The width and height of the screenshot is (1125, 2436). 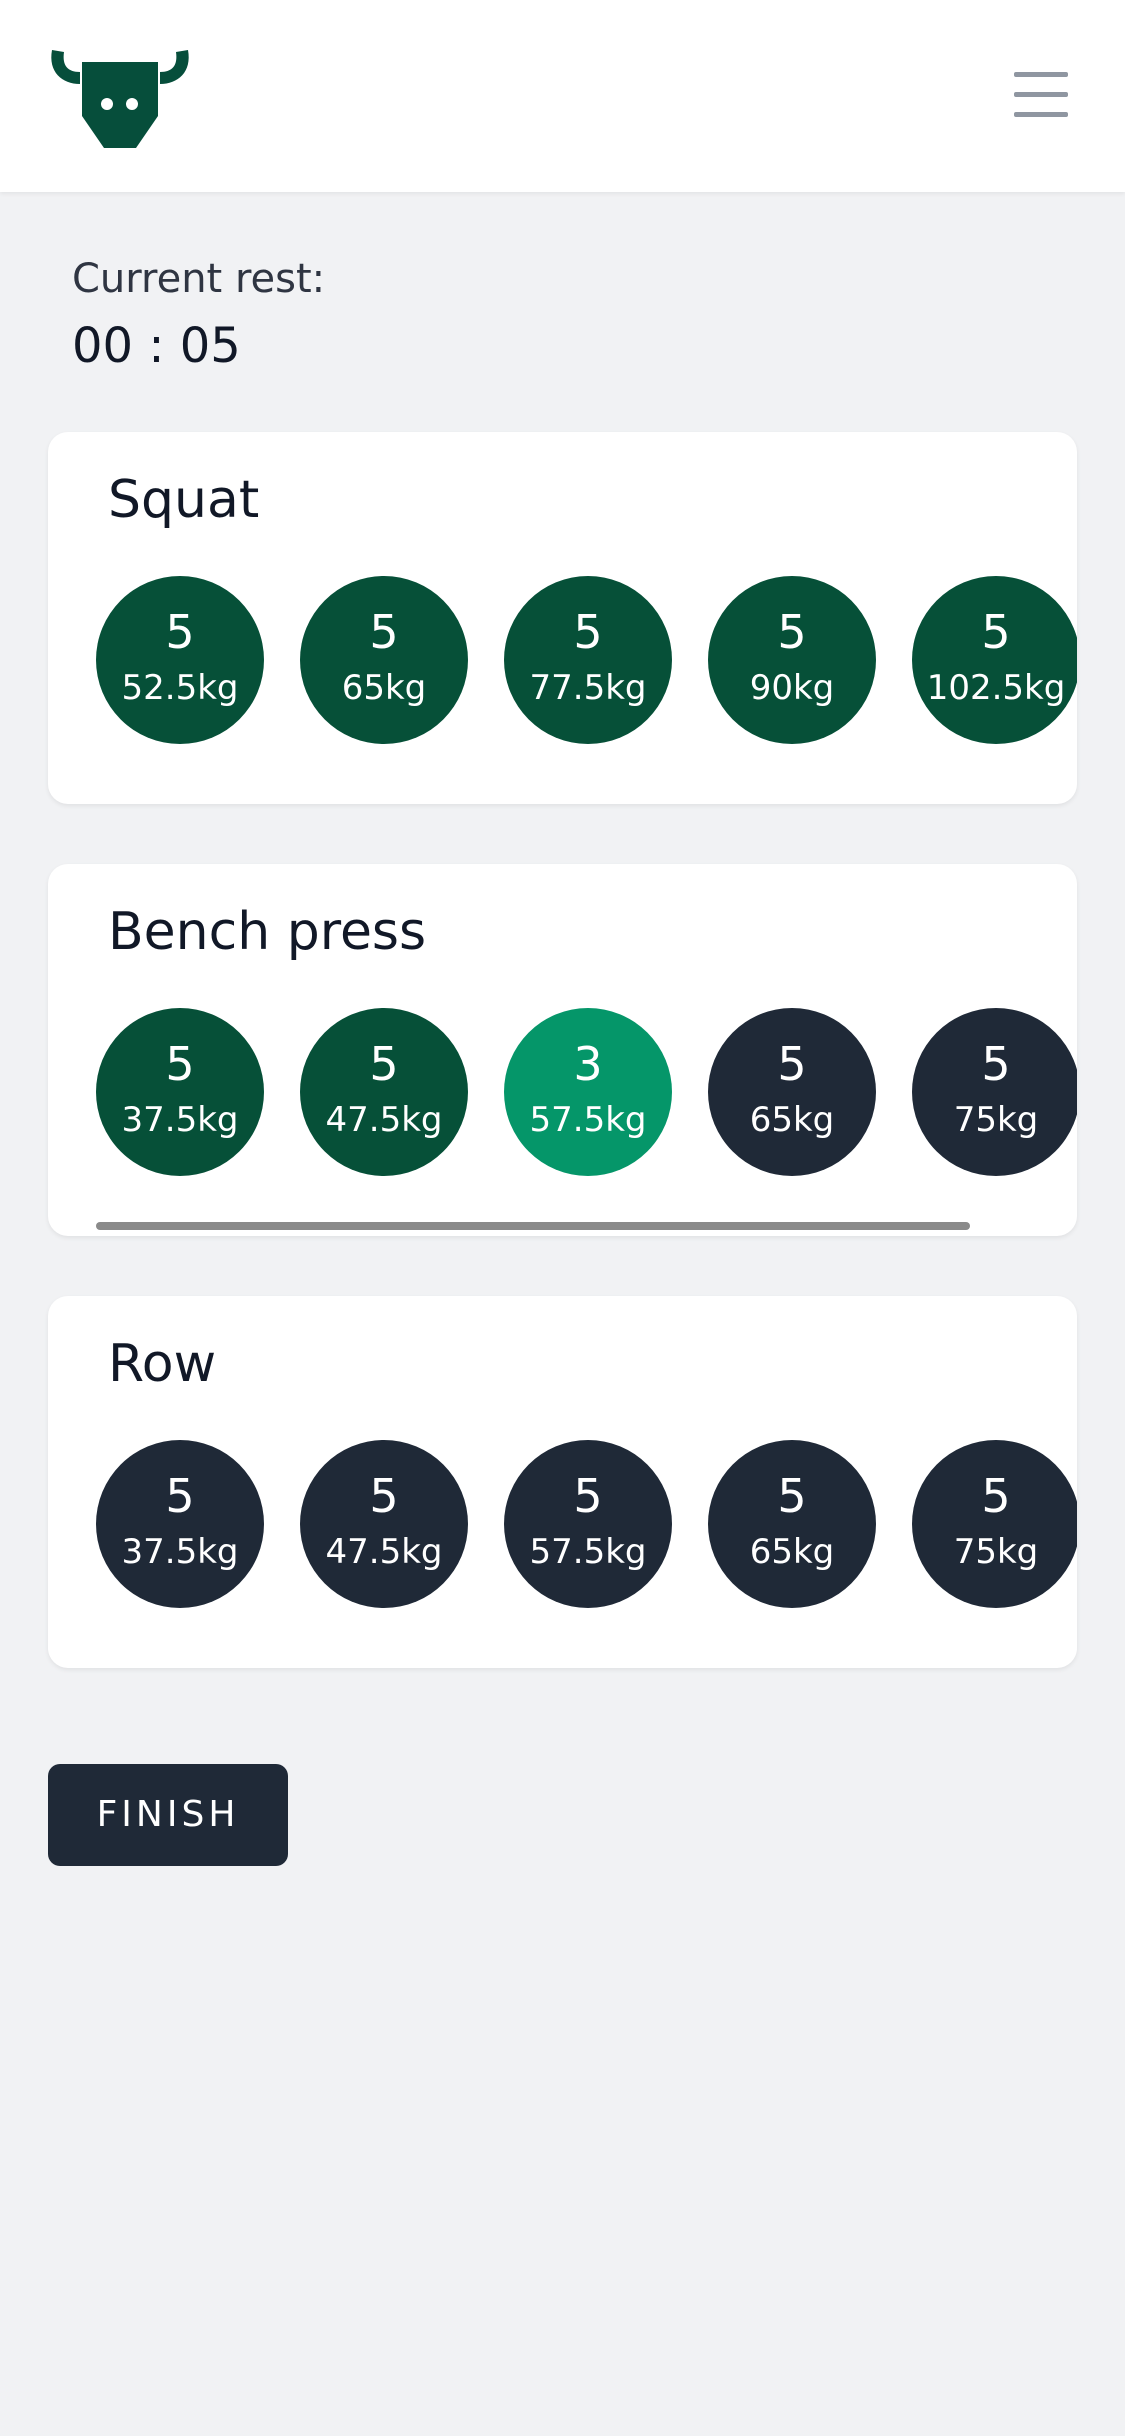 I want to click on set-button: 5 57.5kg, so click(x=588, y=1524).